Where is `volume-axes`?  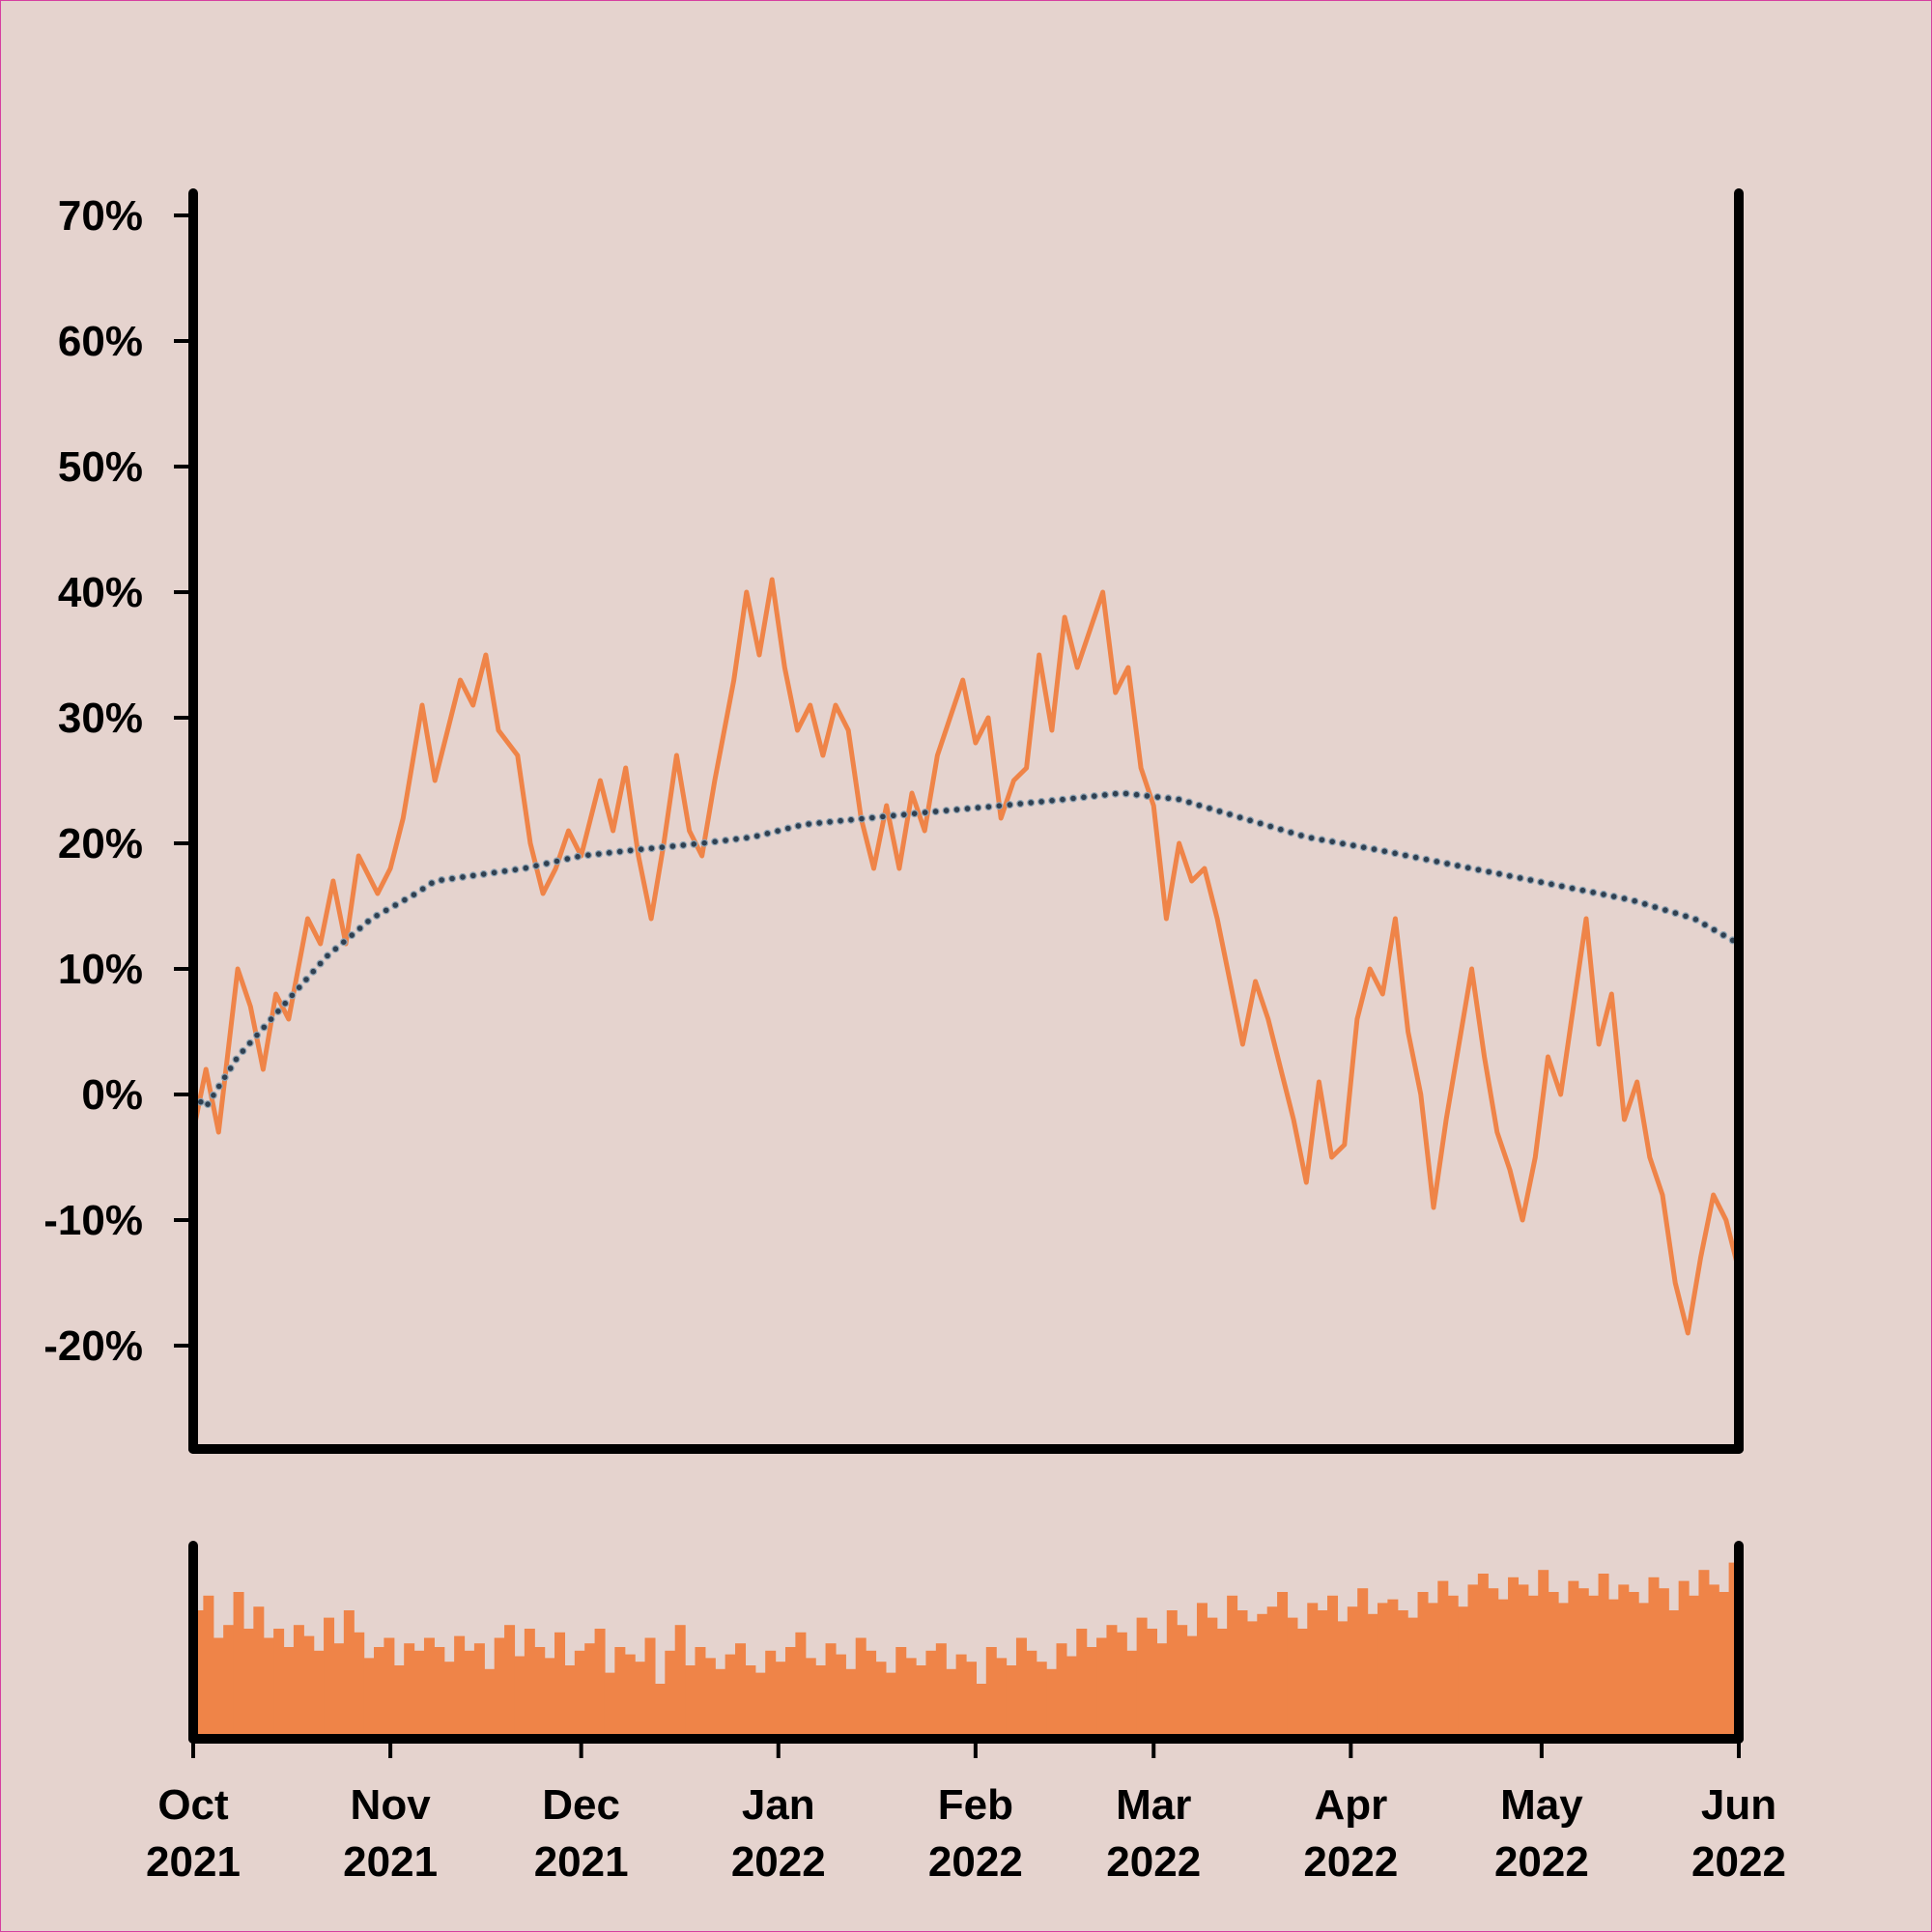
volume-axes is located at coordinates (966, 1642).